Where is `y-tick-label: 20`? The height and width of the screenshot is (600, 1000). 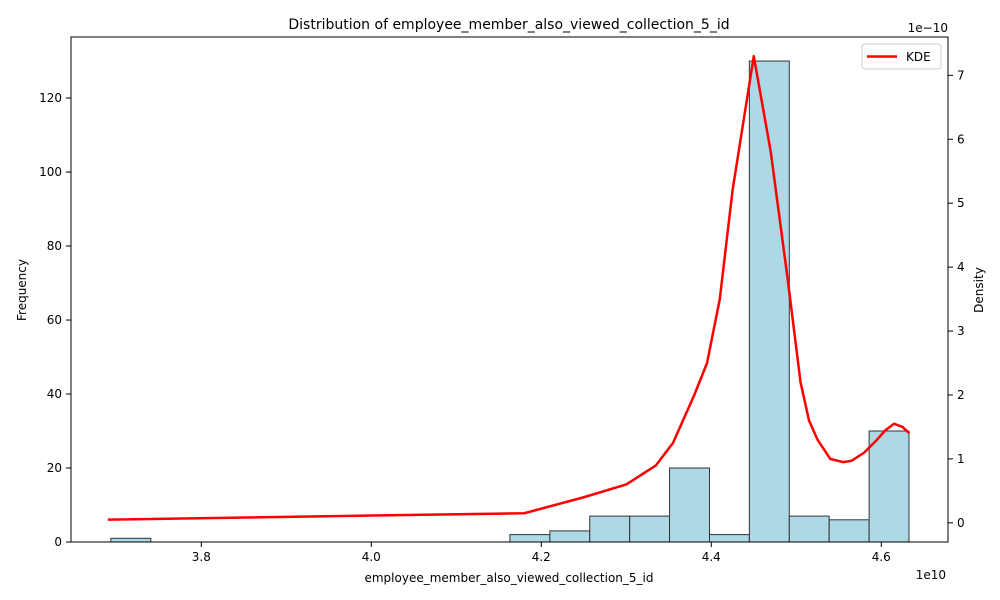 y-tick-label: 20 is located at coordinates (54, 468).